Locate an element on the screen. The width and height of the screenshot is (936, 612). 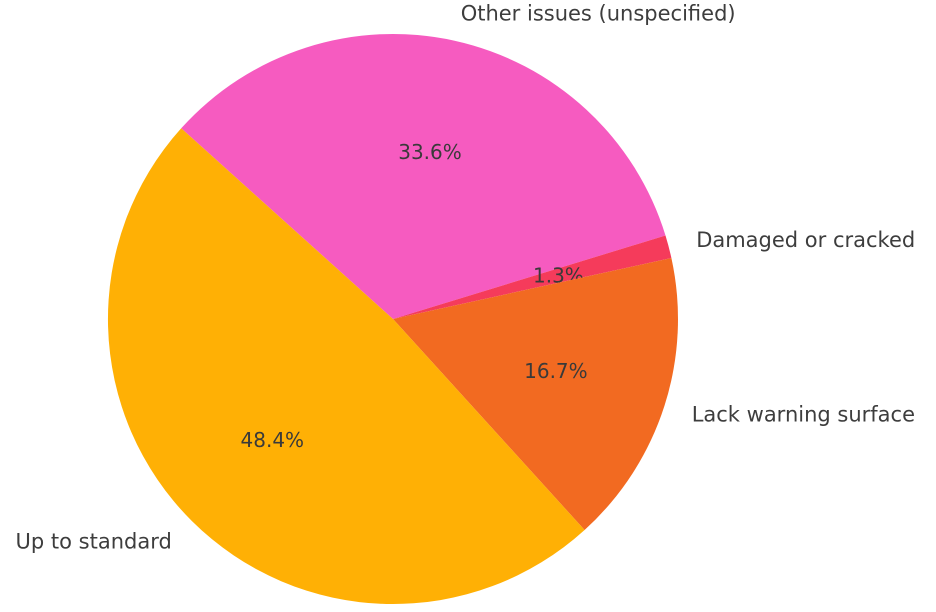
slice-label-up-to-standard: Up to standard is located at coordinates (94, 541).